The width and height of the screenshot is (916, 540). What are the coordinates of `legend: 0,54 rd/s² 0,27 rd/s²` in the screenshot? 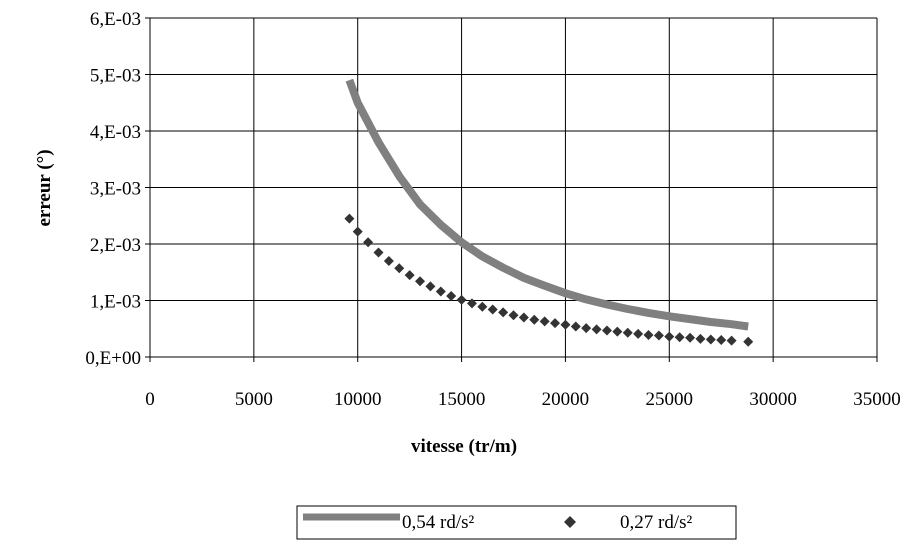 It's located at (516, 522).